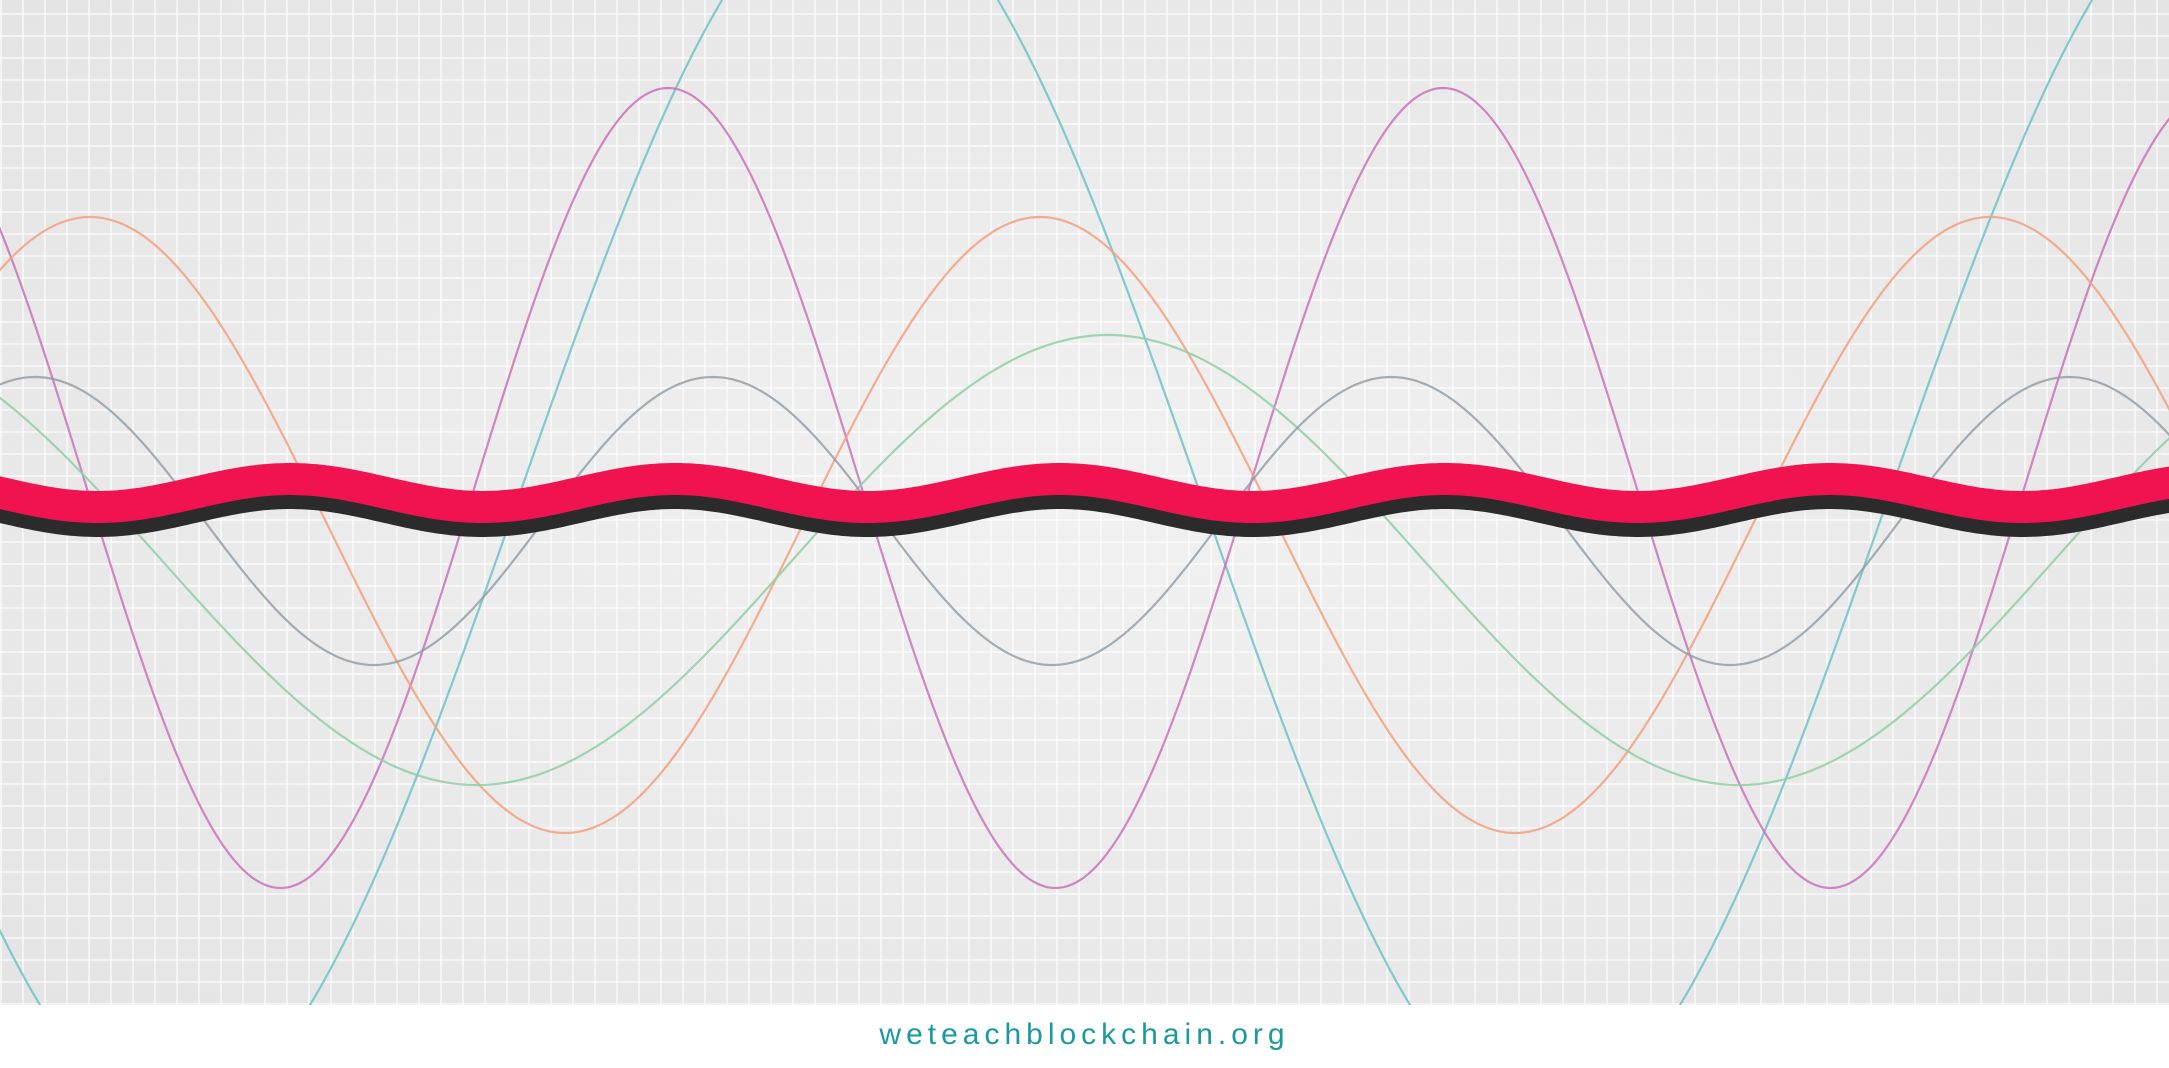 This screenshot has height=1068, width=2169. I want to click on main-wave-ribbon, so click(1084, 493).